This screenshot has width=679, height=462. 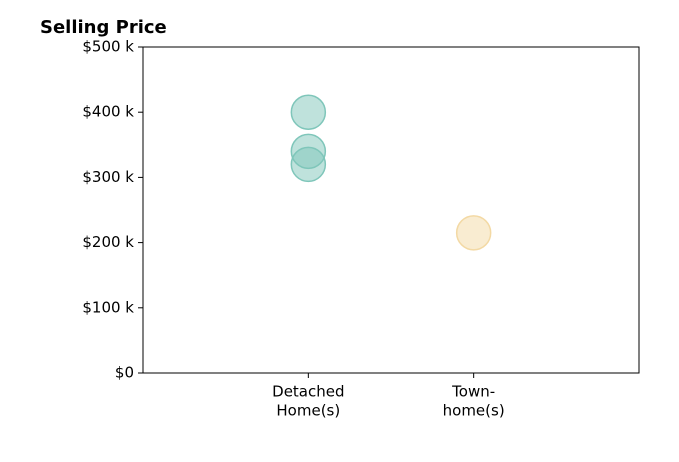 What do you see at coordinates (108, 307) in the screenshot?
I see `y-tick-label: $100 k` at bounding box center [108, 307].